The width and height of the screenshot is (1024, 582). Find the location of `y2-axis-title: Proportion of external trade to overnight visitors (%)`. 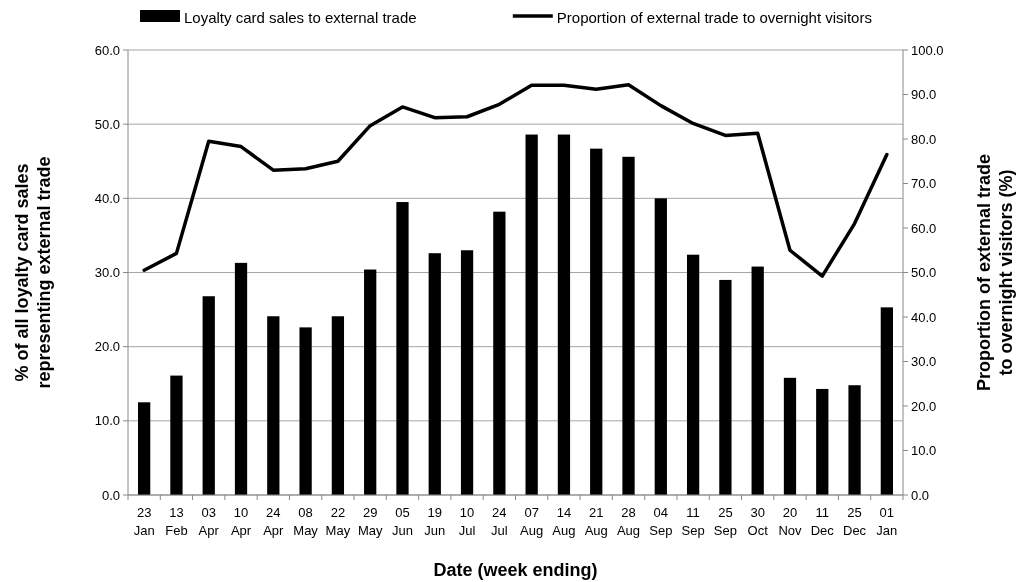

y2-axis-title: Proportion of external trade to overnight visitors (%) is located at coordinates (995, 272).